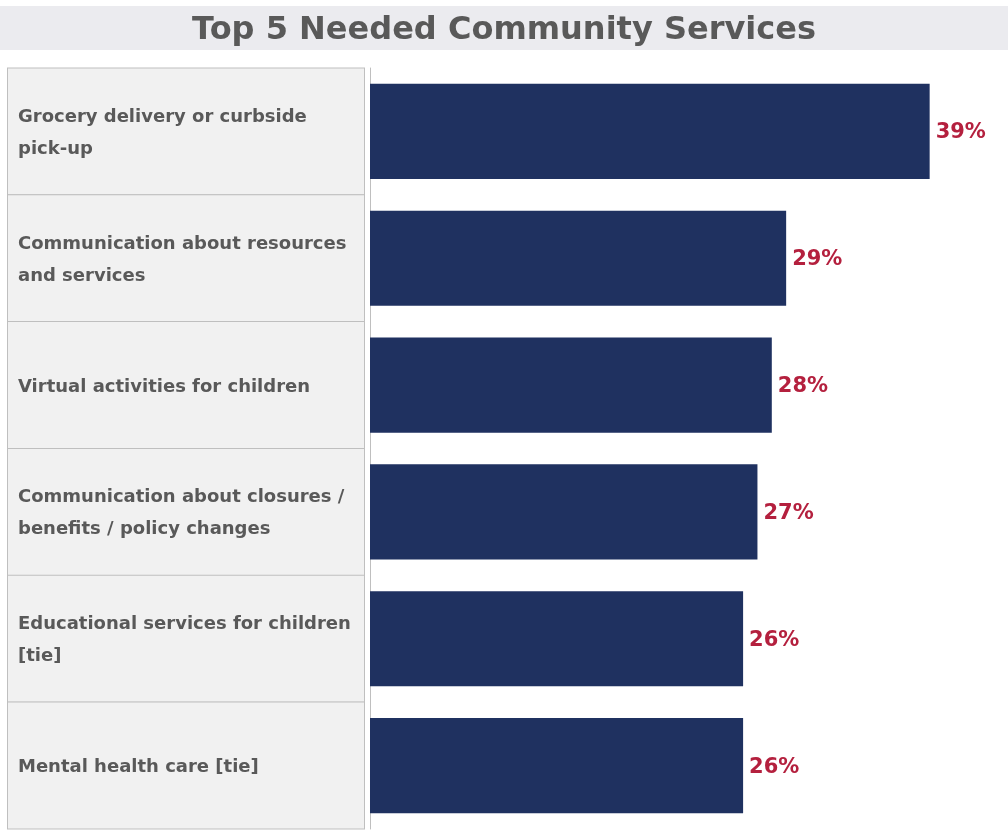  Describe the element at coordinates (164, 385) in the screenshot. I see `y-tick-label: Virtual activities for children` at that location.